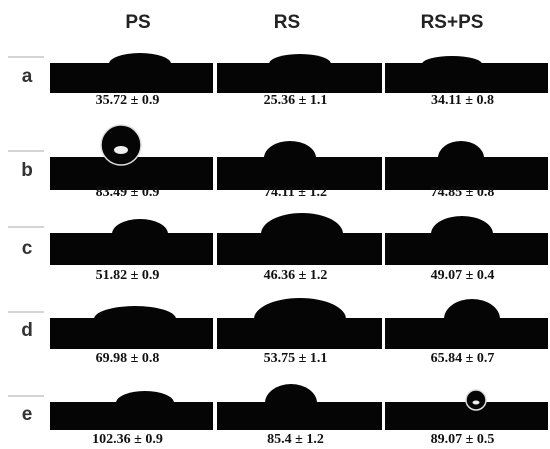 The width and height of the screenshot is (550, 449). Describe the element at coordinates (128, 192) in the screenshot. I see `contact-angle: 83.49 ± 0.9` at that location.